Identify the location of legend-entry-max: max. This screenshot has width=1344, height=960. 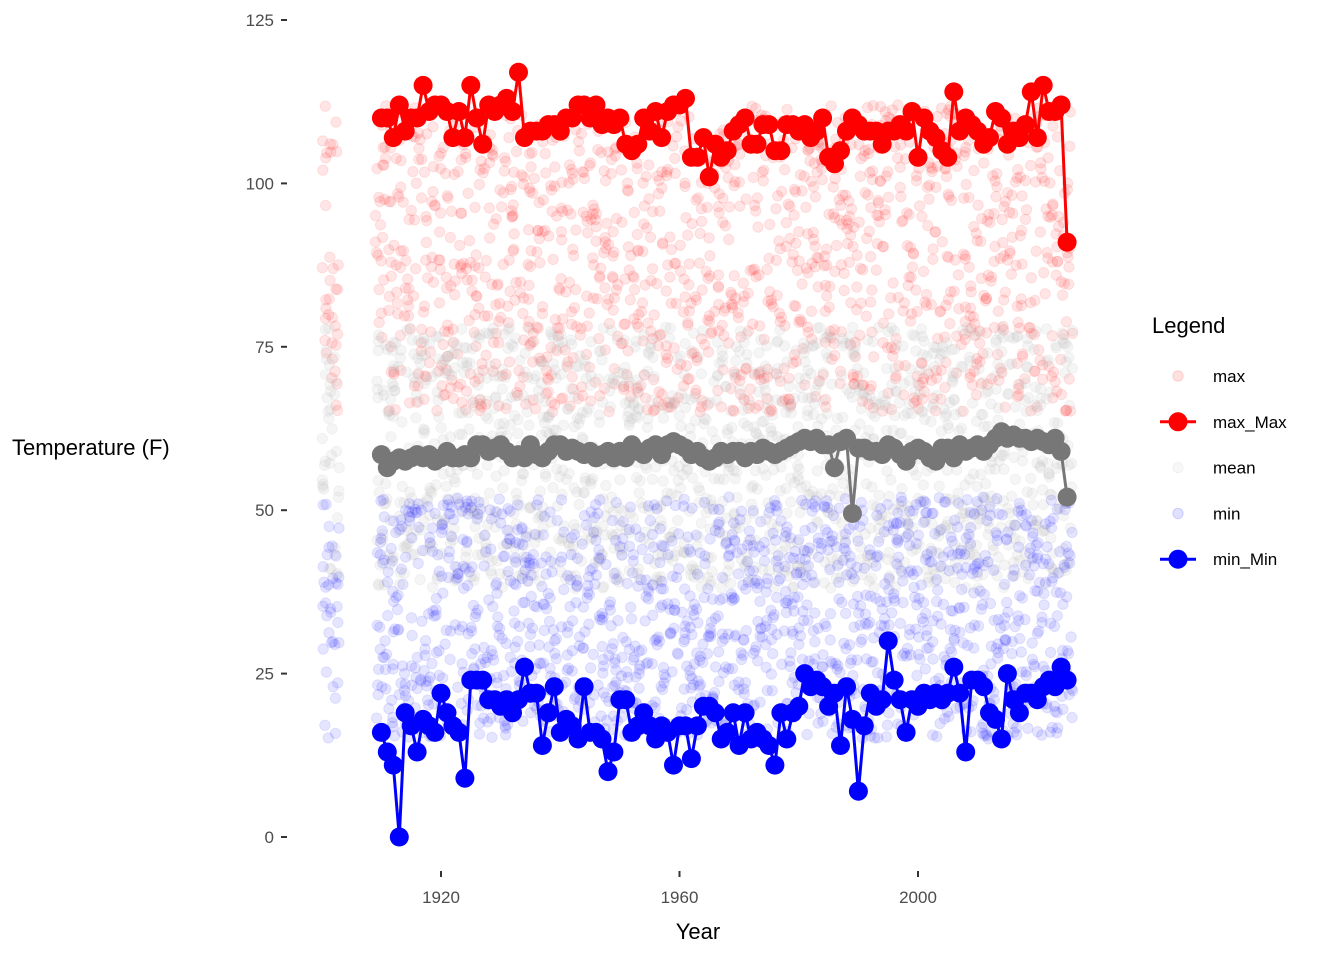
(1209, 376).